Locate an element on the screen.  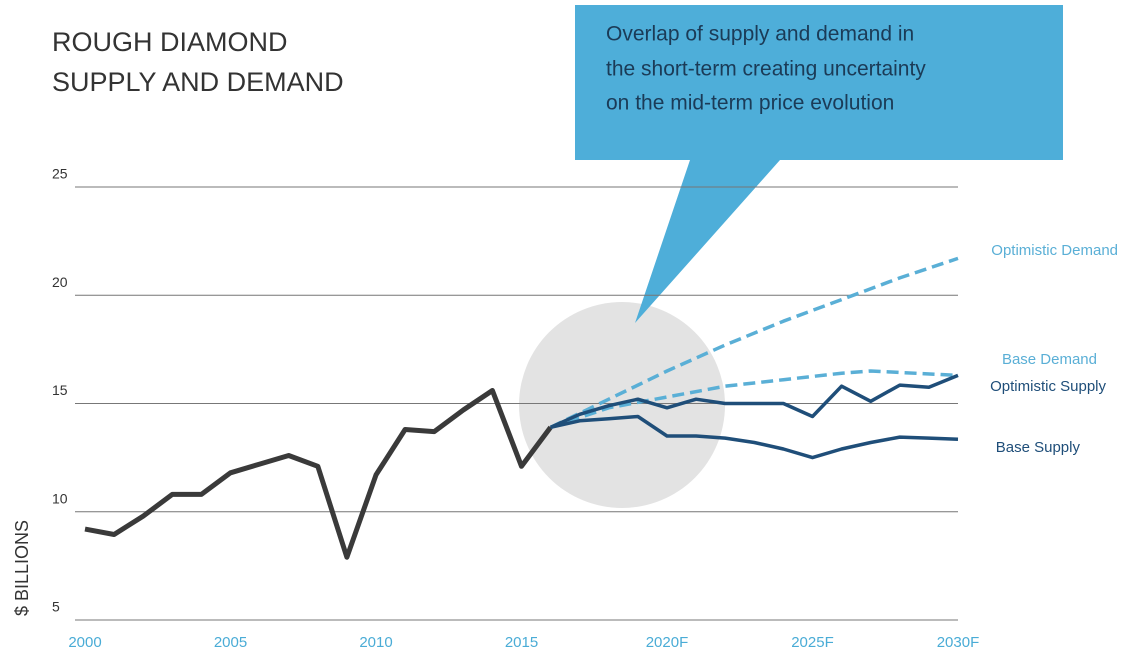
x-tick-label: 2000 is located at coordinates (84, 642).